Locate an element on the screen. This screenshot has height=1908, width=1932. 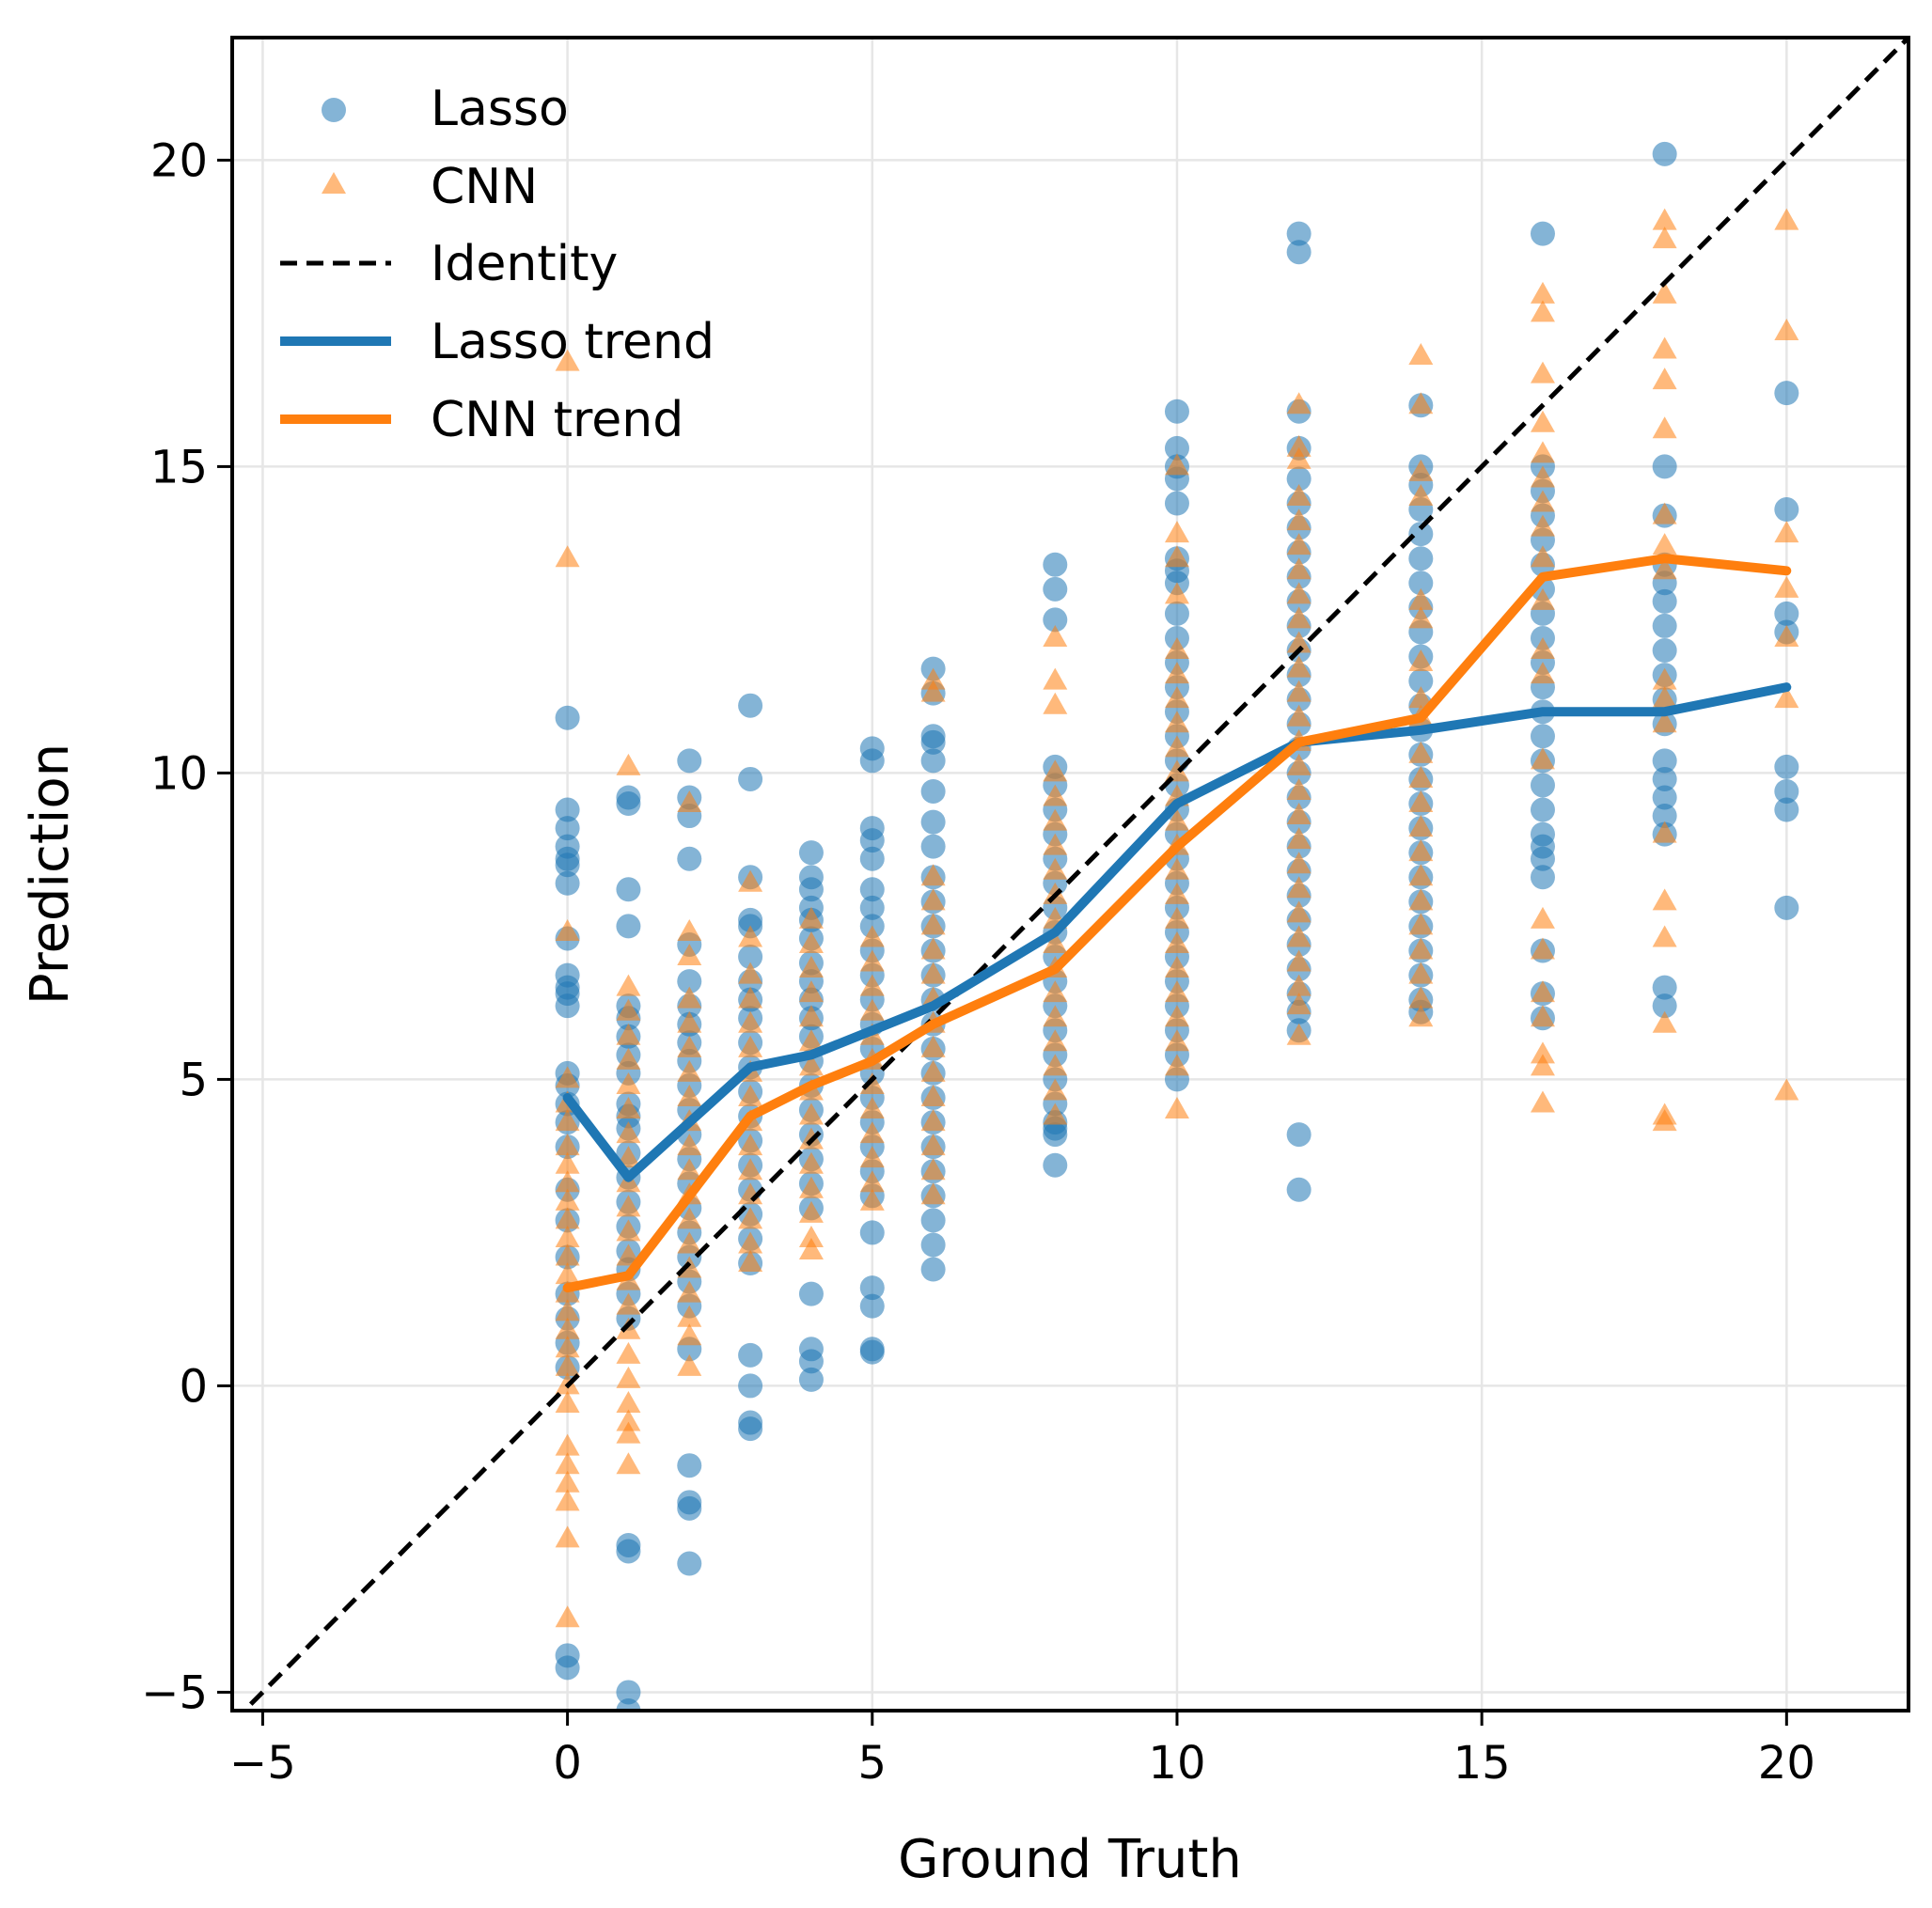
legend-label-identity: Identity is located at coordinates (525, 264).